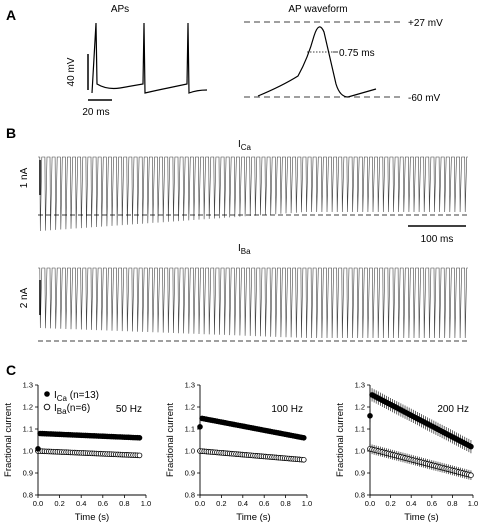 The height and width of the screenshot is (522, 481). I want to click on waveform-trace, so click(317, 62).